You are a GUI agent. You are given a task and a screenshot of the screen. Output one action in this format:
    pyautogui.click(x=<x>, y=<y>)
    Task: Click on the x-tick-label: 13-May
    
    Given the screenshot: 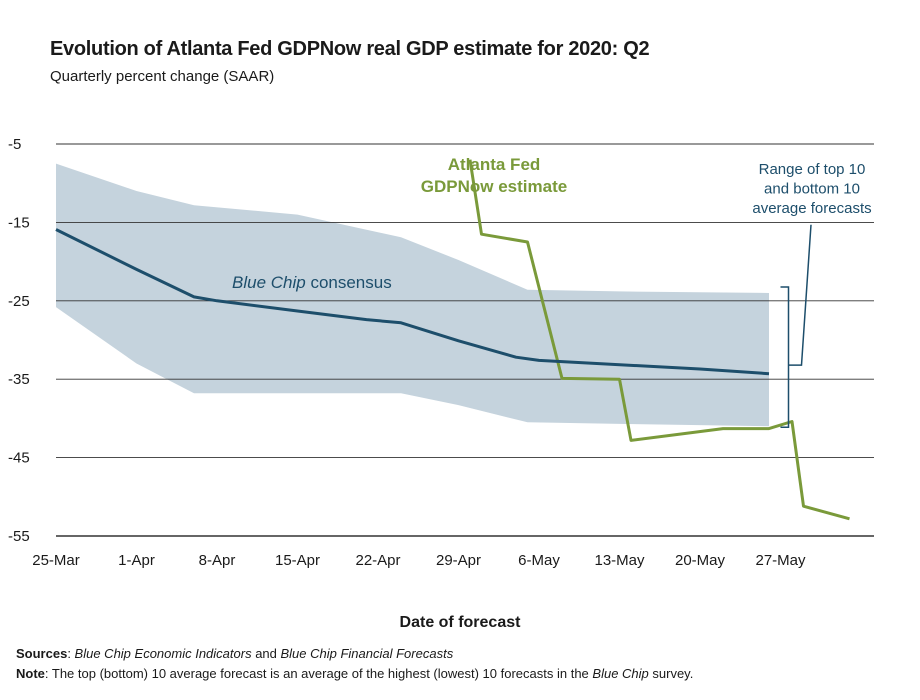 What is the action you would take?
    pyautogui.click(x=619, y=560)
    